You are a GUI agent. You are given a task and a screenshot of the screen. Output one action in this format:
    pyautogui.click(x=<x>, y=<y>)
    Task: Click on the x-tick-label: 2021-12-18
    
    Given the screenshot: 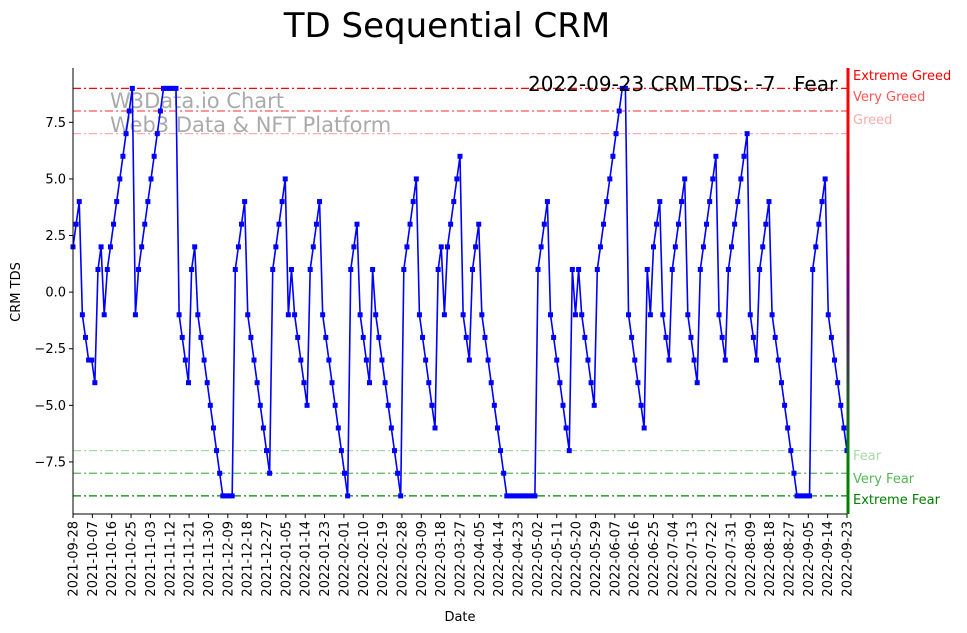 What is the action you would take?
    pyautogui.click(x=248, y=559)
    